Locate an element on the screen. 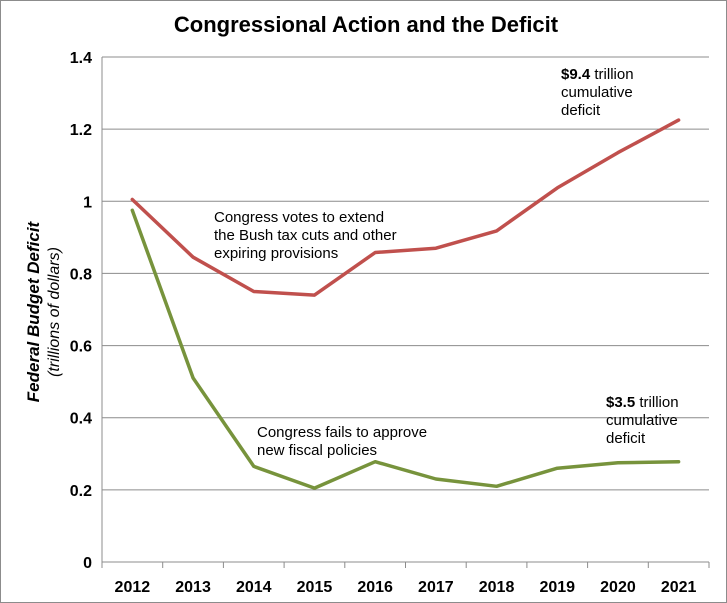  annotation-top-series-line-1: Congress votes to extend is located at coordinates (299, 217).